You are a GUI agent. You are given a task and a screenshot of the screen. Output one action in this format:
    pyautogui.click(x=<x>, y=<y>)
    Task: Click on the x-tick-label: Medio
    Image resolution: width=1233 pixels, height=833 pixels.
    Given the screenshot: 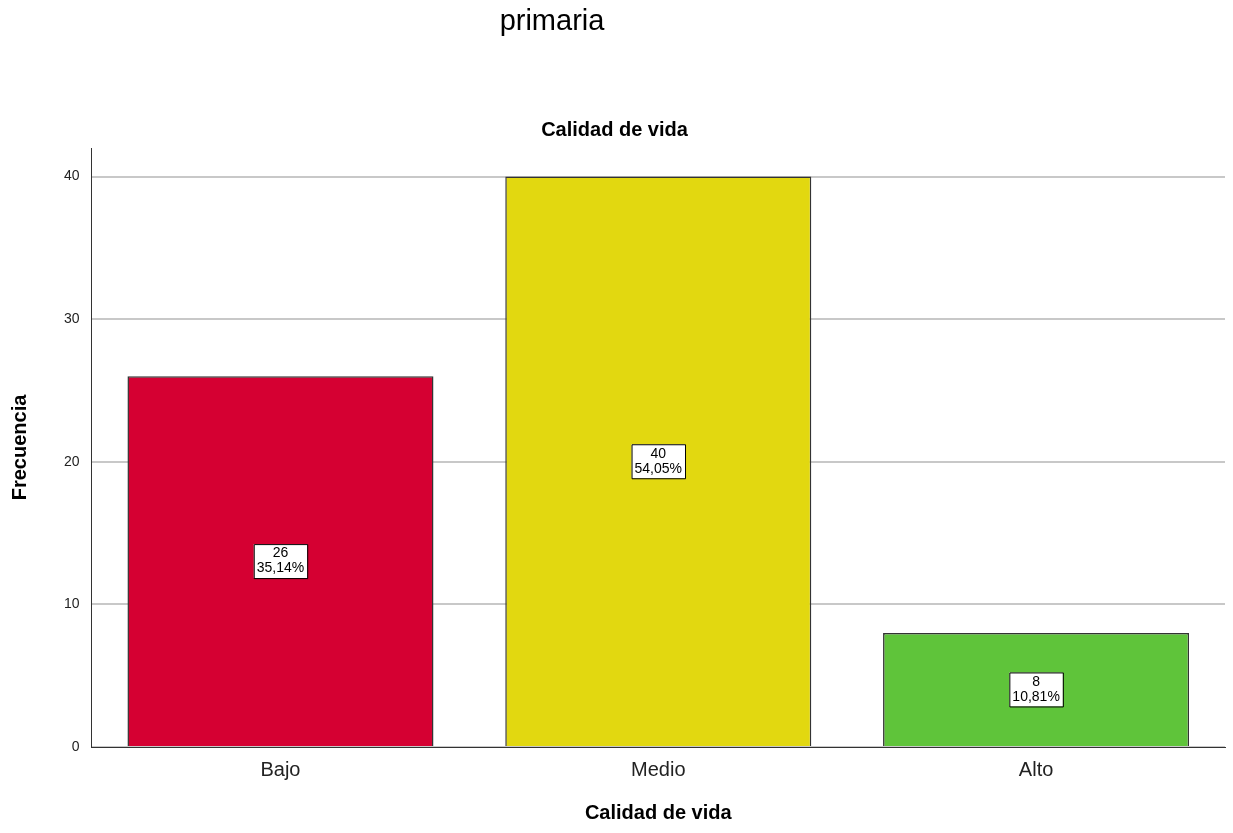 What is the action you would take?
    pyautogui.click(x=658, y=768)
    